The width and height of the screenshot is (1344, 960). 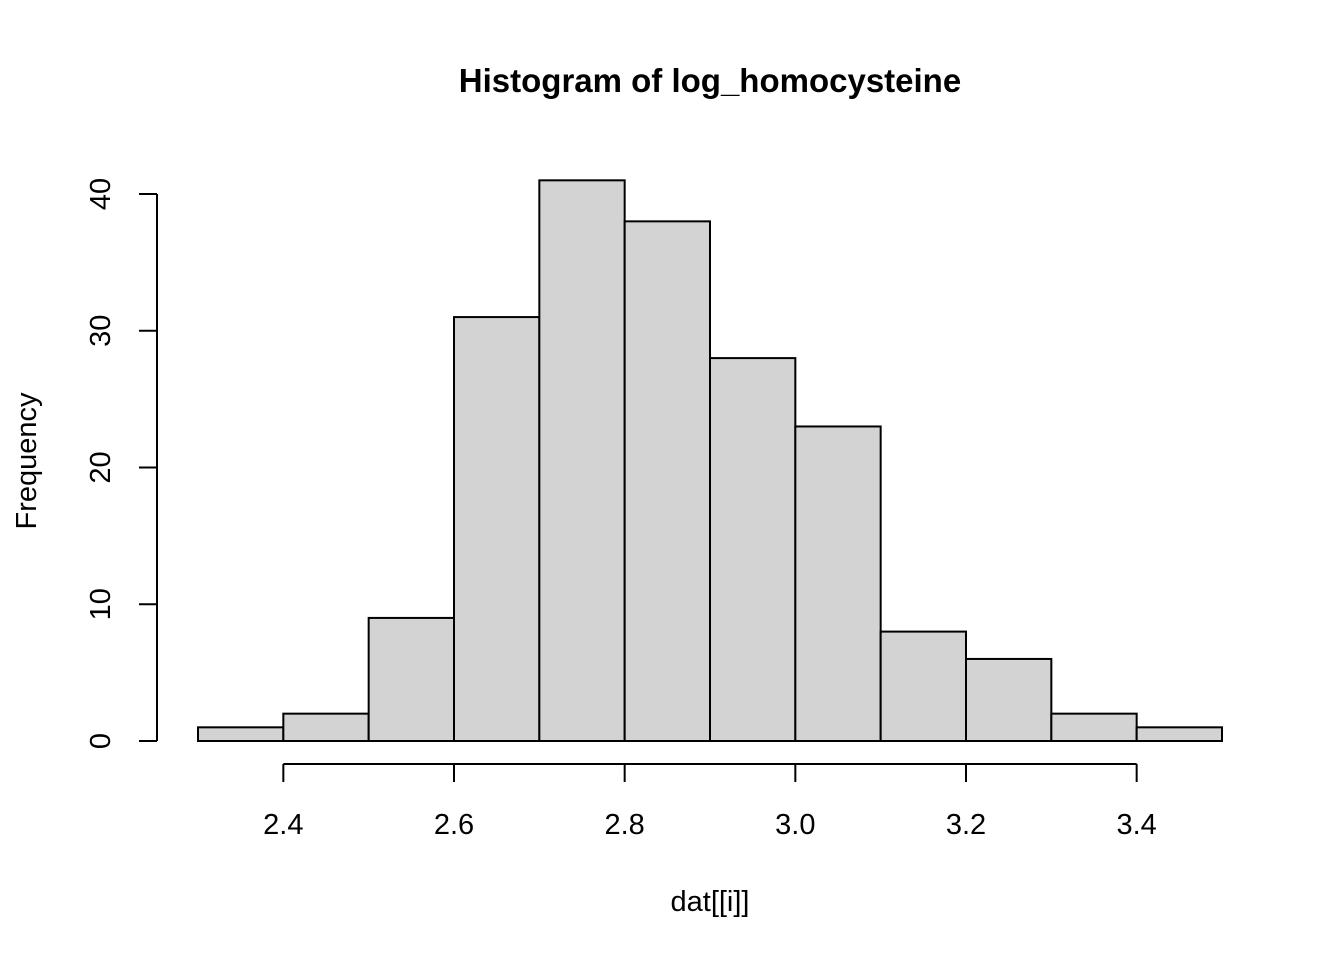 What do you see at coordinates (710, 80) in the screenshot?
I see `chart-title: Histogram of log_homocysteine` at bounding box center [710, 80].